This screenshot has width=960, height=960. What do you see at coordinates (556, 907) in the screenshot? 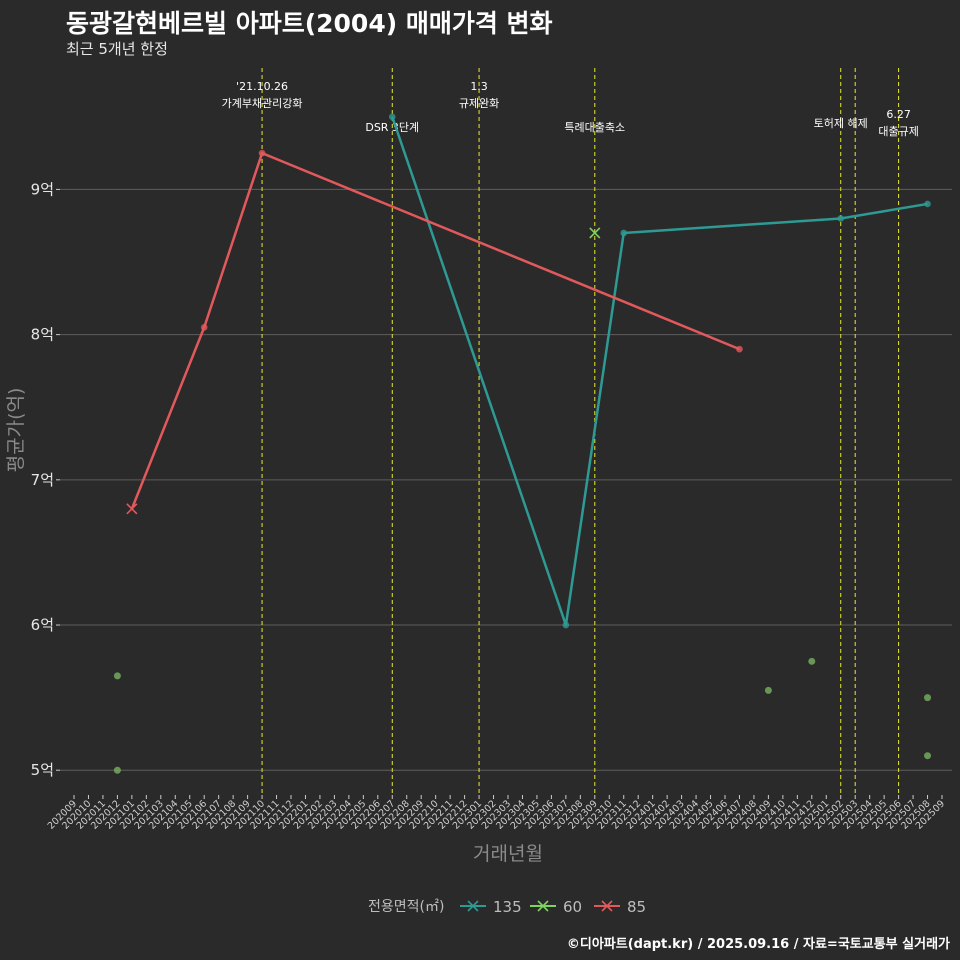
I see `legend-item-60: 60` at bounding box center [556, 907].